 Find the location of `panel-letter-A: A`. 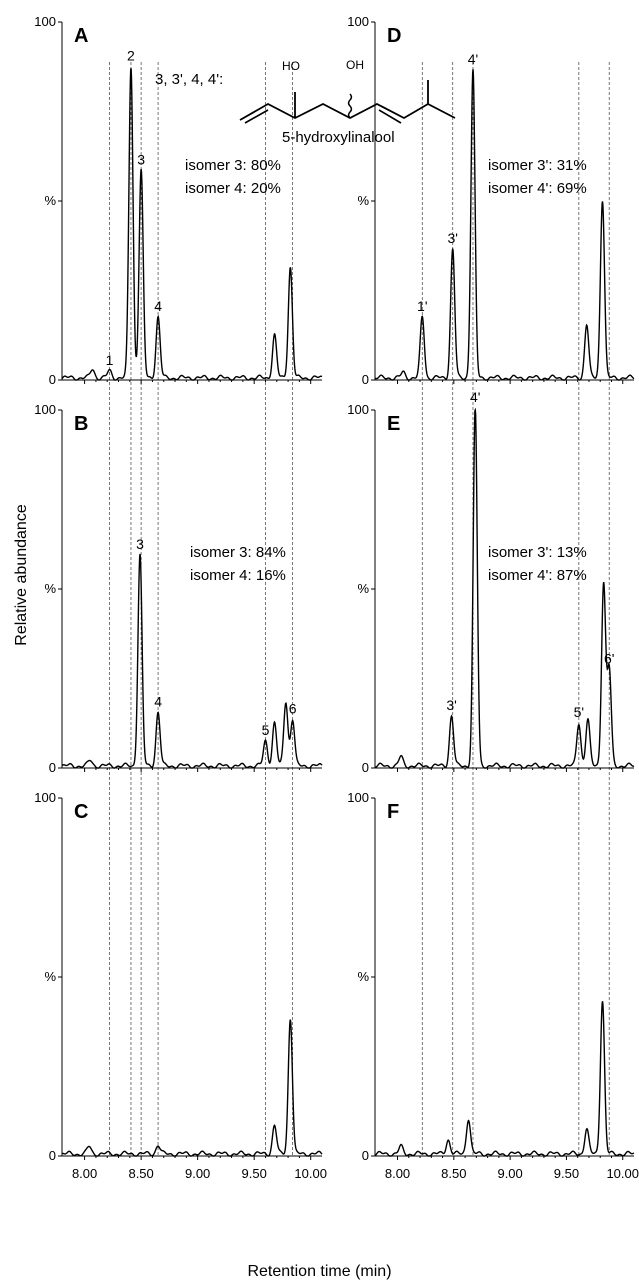

panel-letter-A: A is located at coordinates (81, 36).